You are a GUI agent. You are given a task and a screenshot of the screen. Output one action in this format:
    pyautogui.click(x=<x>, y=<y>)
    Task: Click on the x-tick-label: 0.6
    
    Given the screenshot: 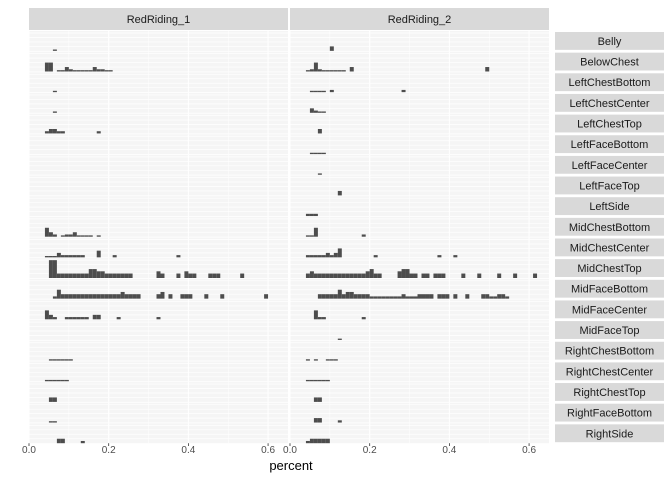 What is the action you would take?
    pyautogui.click(x=268, y=450)
    